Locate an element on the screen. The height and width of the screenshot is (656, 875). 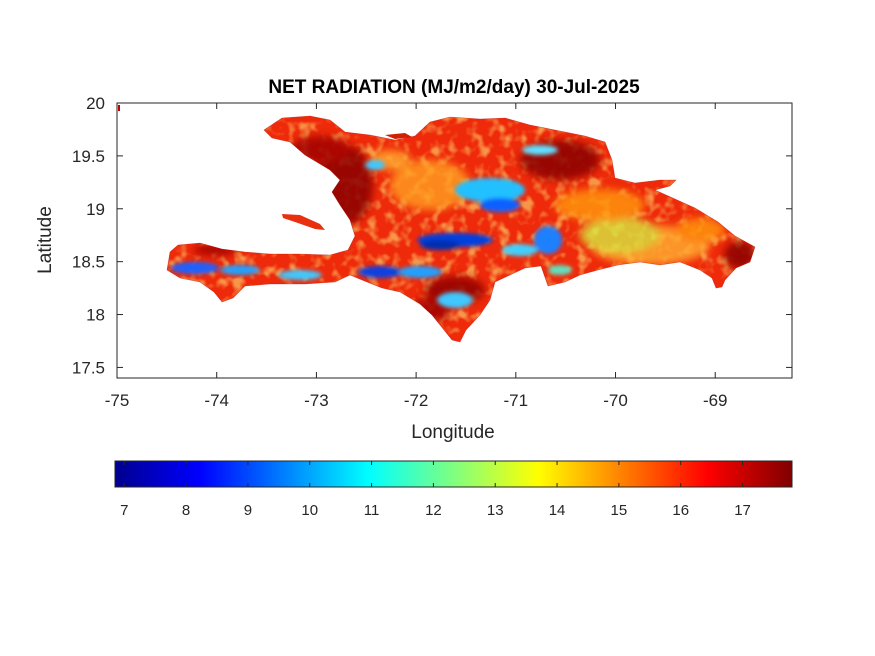
x-tick-label: -74 is located at coordinates (216, 400).